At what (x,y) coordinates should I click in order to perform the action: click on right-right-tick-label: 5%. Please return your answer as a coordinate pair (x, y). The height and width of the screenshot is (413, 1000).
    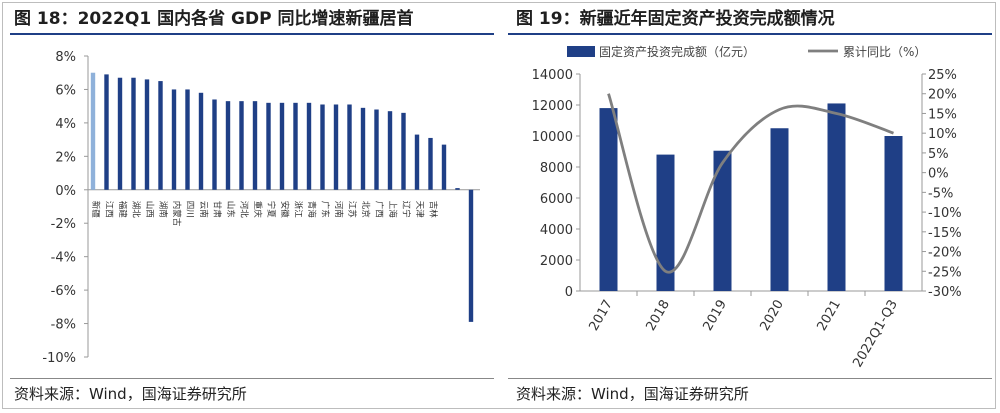
    Looking at the image, I should click on (938, 154).